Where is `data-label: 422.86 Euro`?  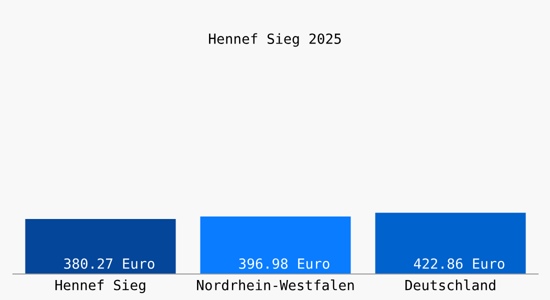
data-label: 422.86 Euro is located at coordinates (459, 263).